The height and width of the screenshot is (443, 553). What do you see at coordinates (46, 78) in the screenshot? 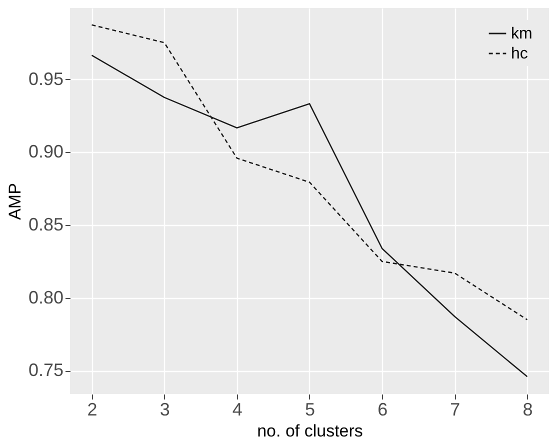
I see `y-tick-label: 0.95` at bounding box center [46, 78].